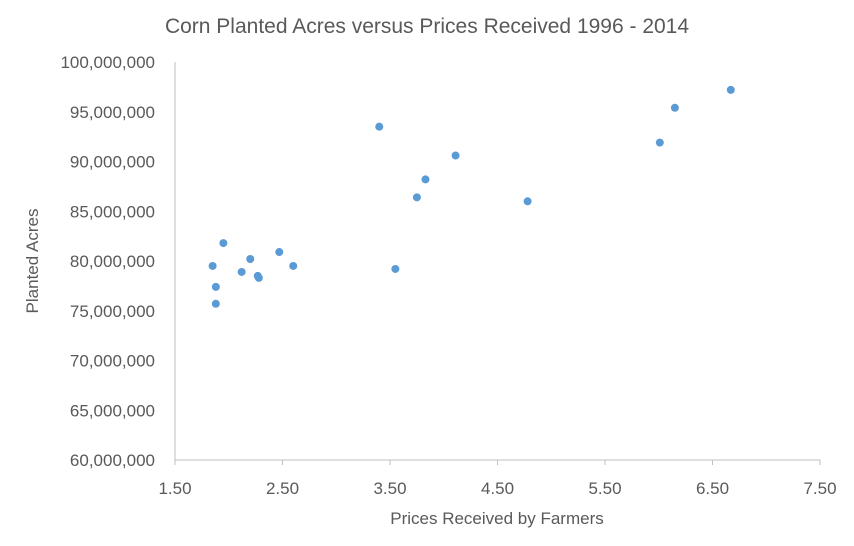 This screenshot has width=854, height=546. What do you see at coordinates (604, 488) in the screenshot?
I see `x-tick-label: 5.50` at bounding box center [604, 488].